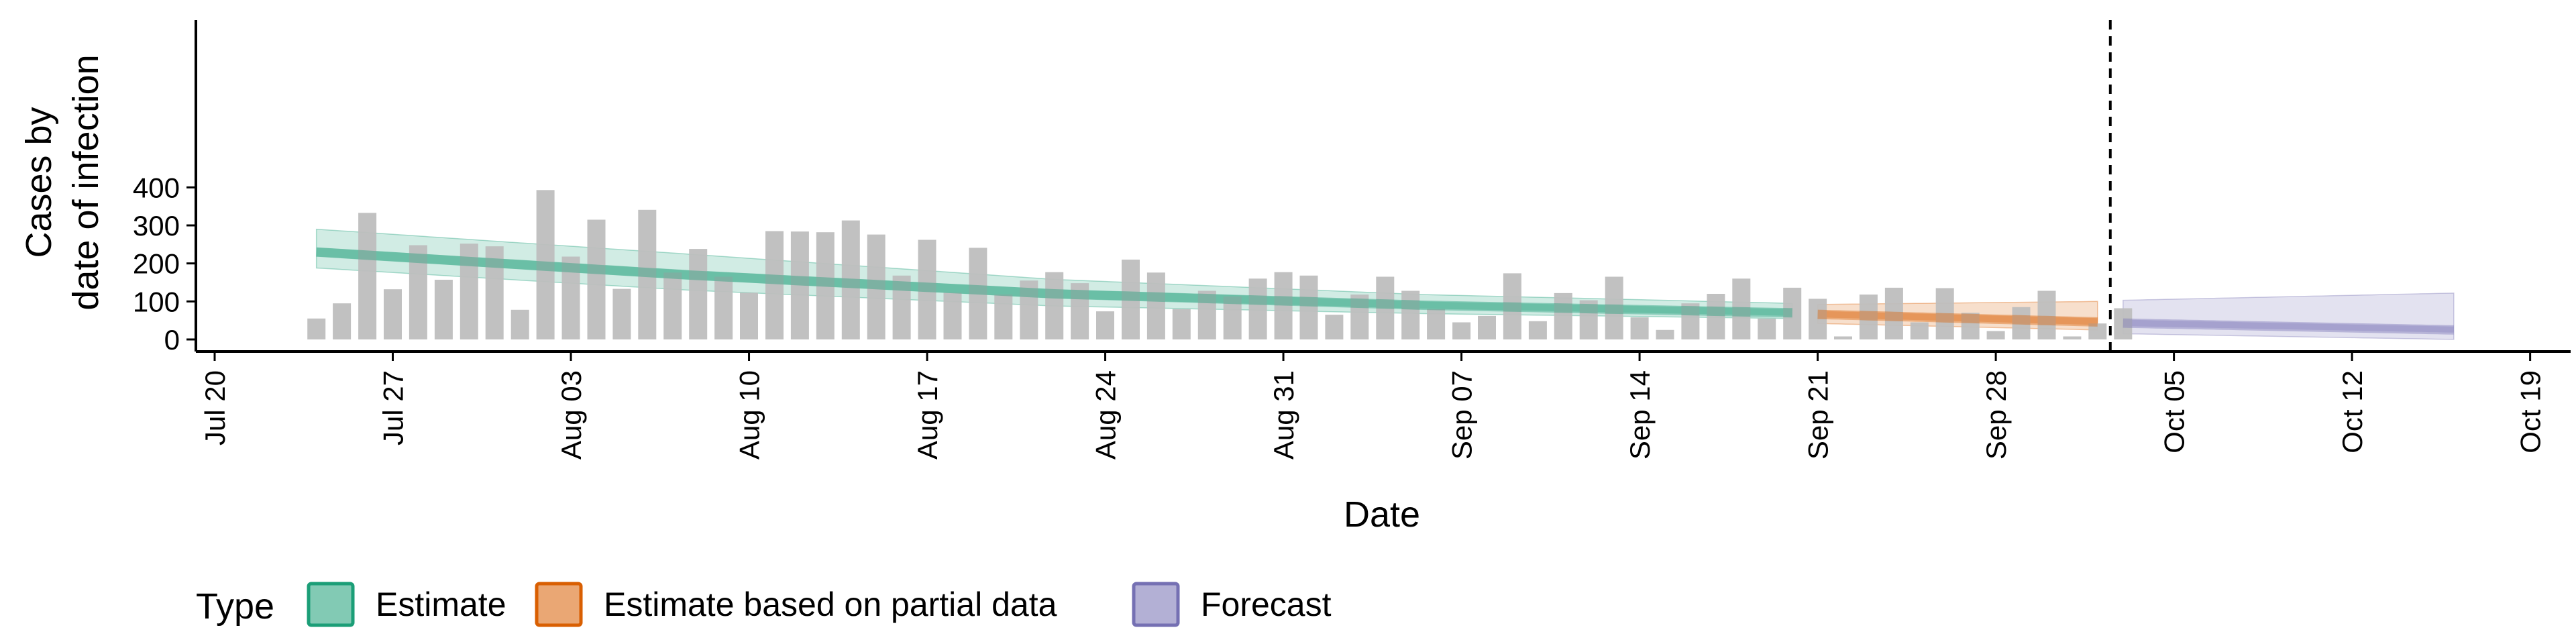 This screenshot has width=2576, height=644. What do you see at coordinates (156, 301) in the screenshot?
I see `y-tick-label: 100` at bounding box center [156, 301].